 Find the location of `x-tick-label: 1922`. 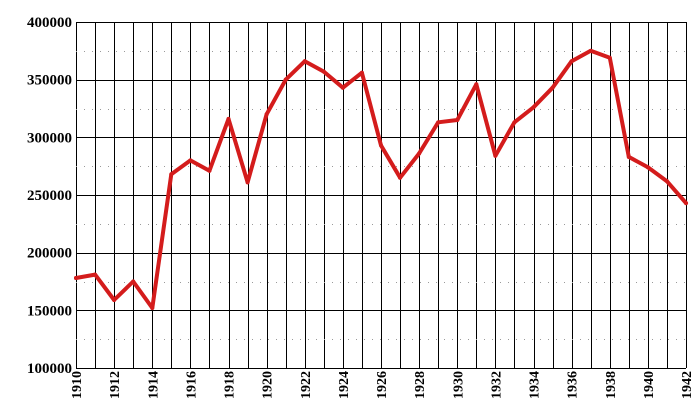

x-tick-label: 1922 is located at coordinates (306, 385).